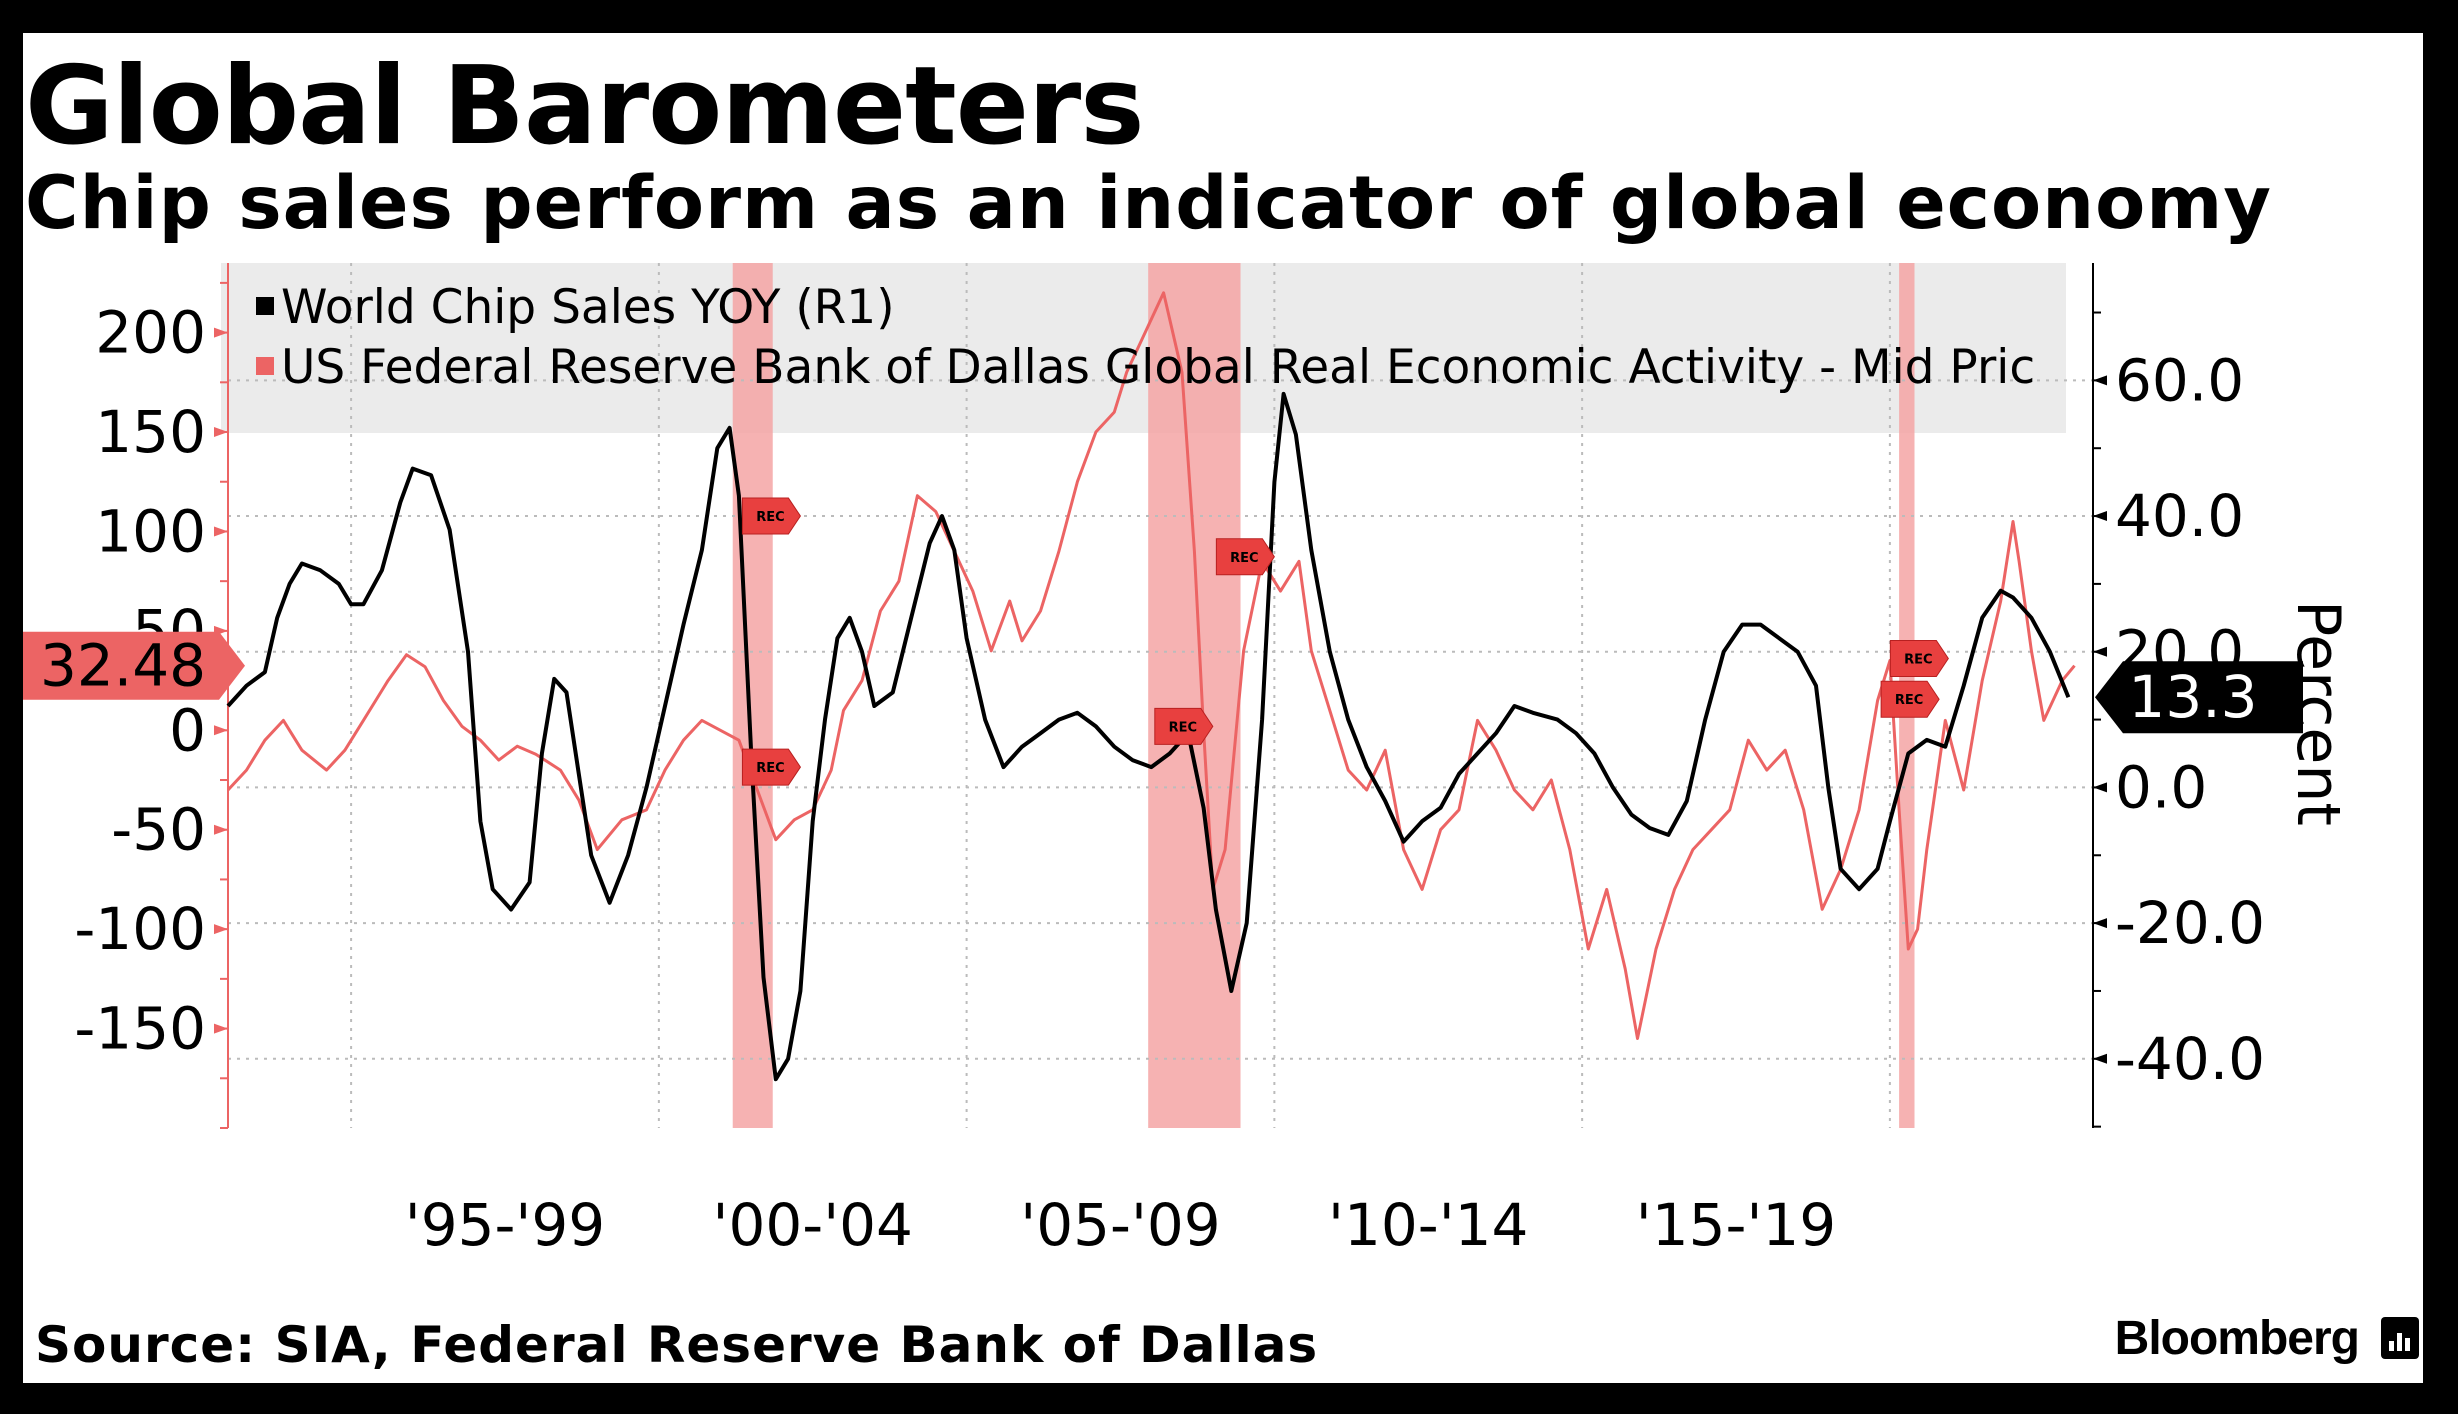  Describe the element at coordinates (1736, 1225) in the screenshot. I see `x-axis-label: '15-'19` at that location.